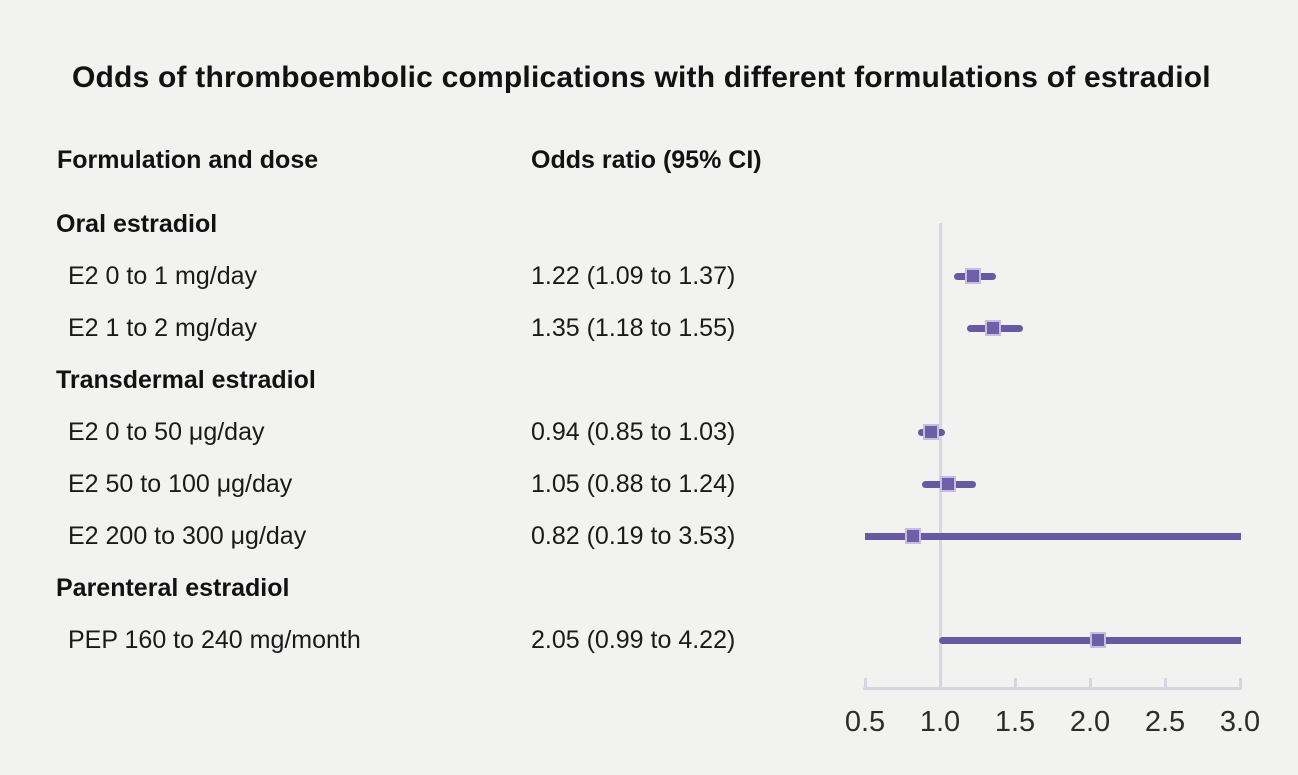 The image size is (1298, 775). What do you see at coordinates (646, 160) in the screenshot?
I see `column-header-odds-ratio: Odds ratio (95% CI)` at bounding box center [646, 160].